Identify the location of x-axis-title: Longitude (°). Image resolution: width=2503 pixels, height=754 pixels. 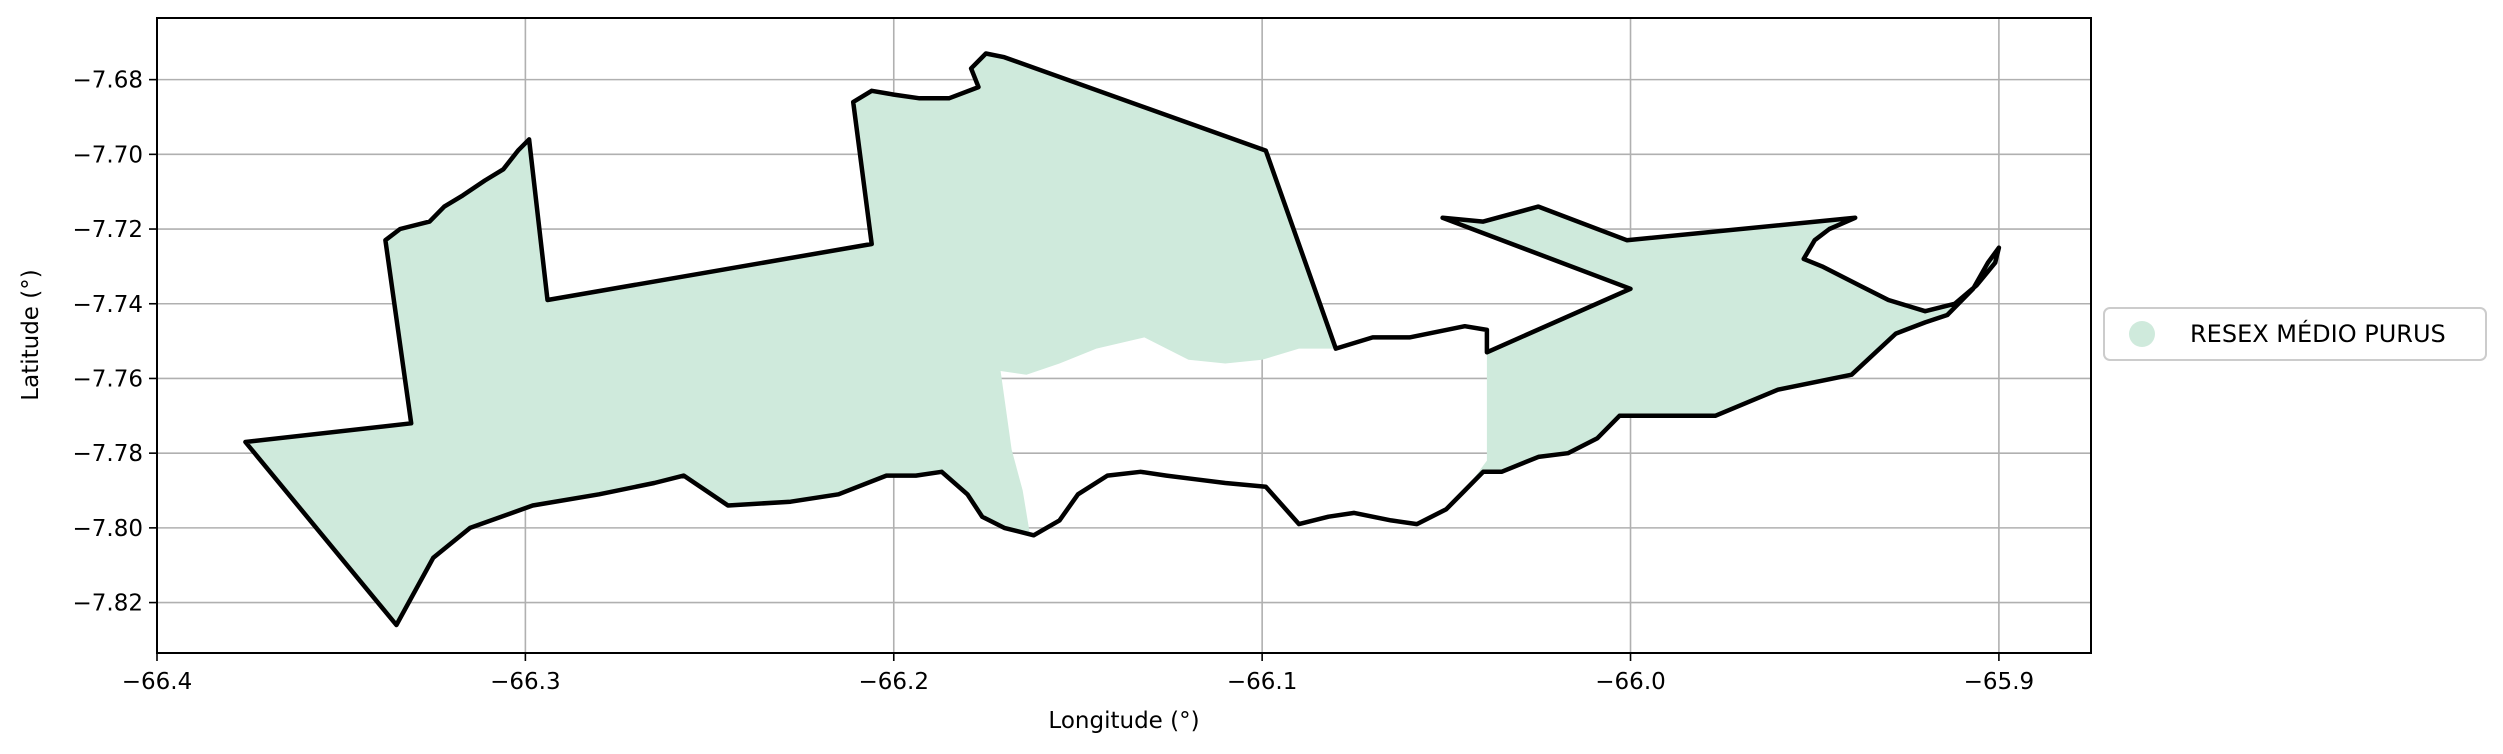
(1123, 721).